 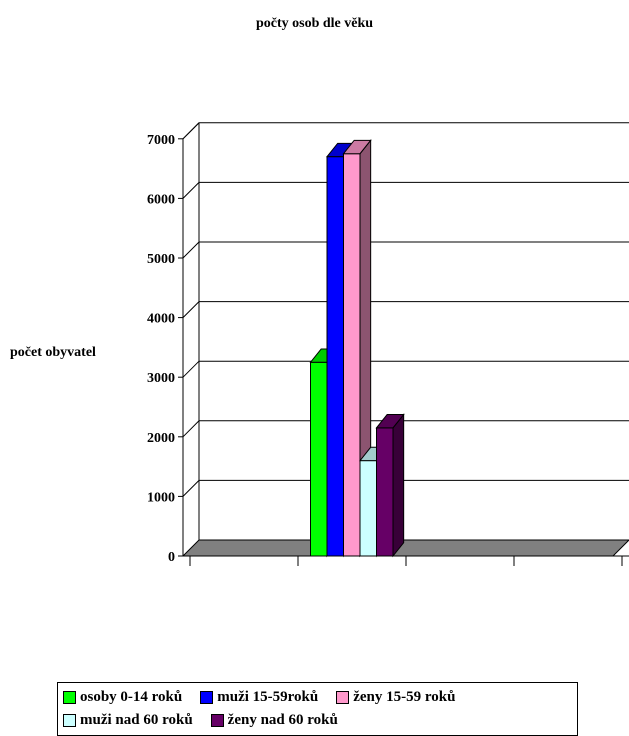 I want to click on y-tick-label: 0, so click(x=171, y=557).